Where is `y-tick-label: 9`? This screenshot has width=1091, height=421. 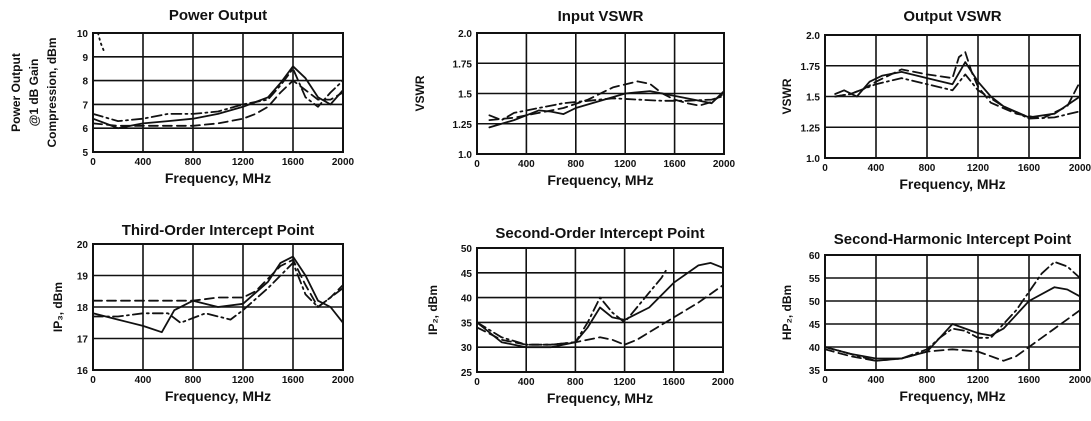
y-tick-label: 9 is located at coordinates (85, 58).